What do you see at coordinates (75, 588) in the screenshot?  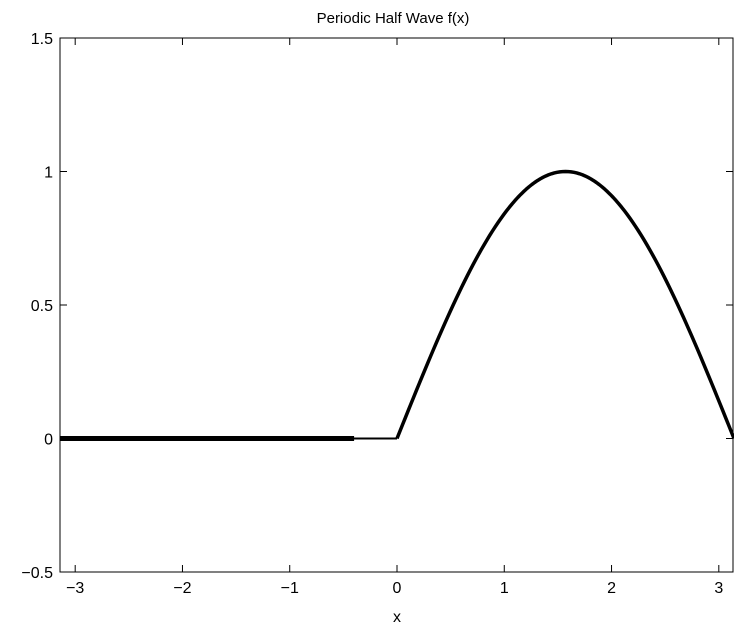 I see `x-tick-label: −3` at bounding box center [75, 588].